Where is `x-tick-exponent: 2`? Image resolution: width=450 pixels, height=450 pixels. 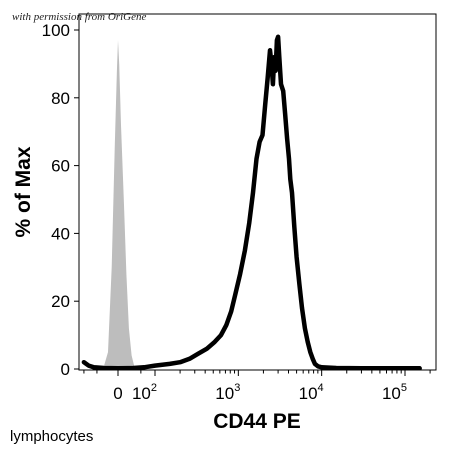
x-tick-exponent: 2 is located at coordinates (154, 388).